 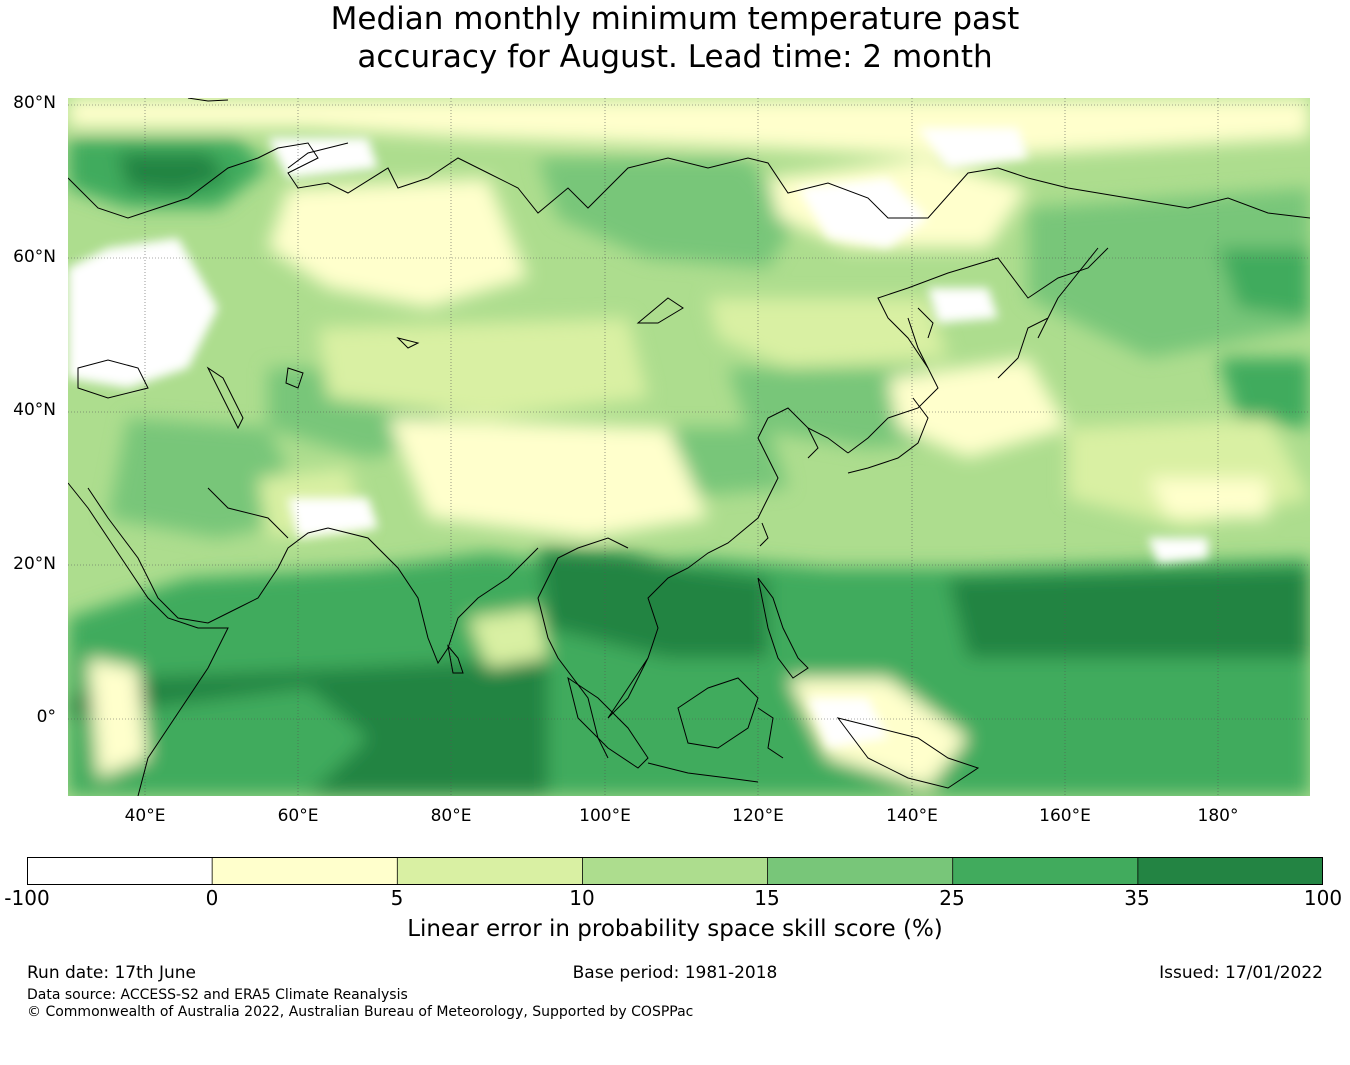 What do you see at coordinates (767, 898) in the screenshot?
I see `colorbar-tick-15: 15` at bounding box center [767, 898].